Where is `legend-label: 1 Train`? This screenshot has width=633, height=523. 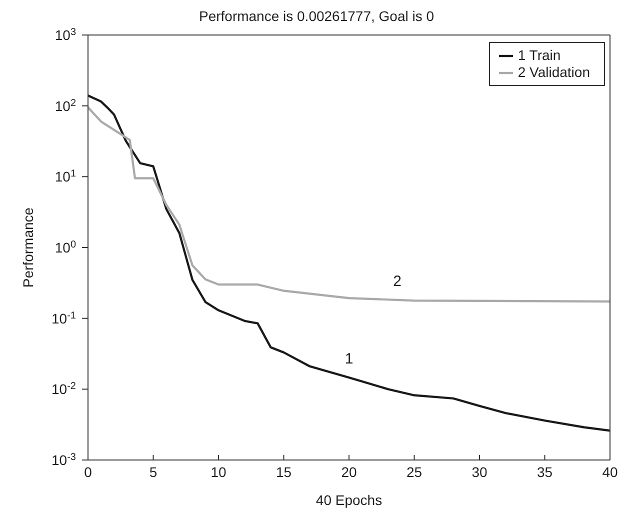 legend-label: 1 Train is located at coordinates (539, 55).